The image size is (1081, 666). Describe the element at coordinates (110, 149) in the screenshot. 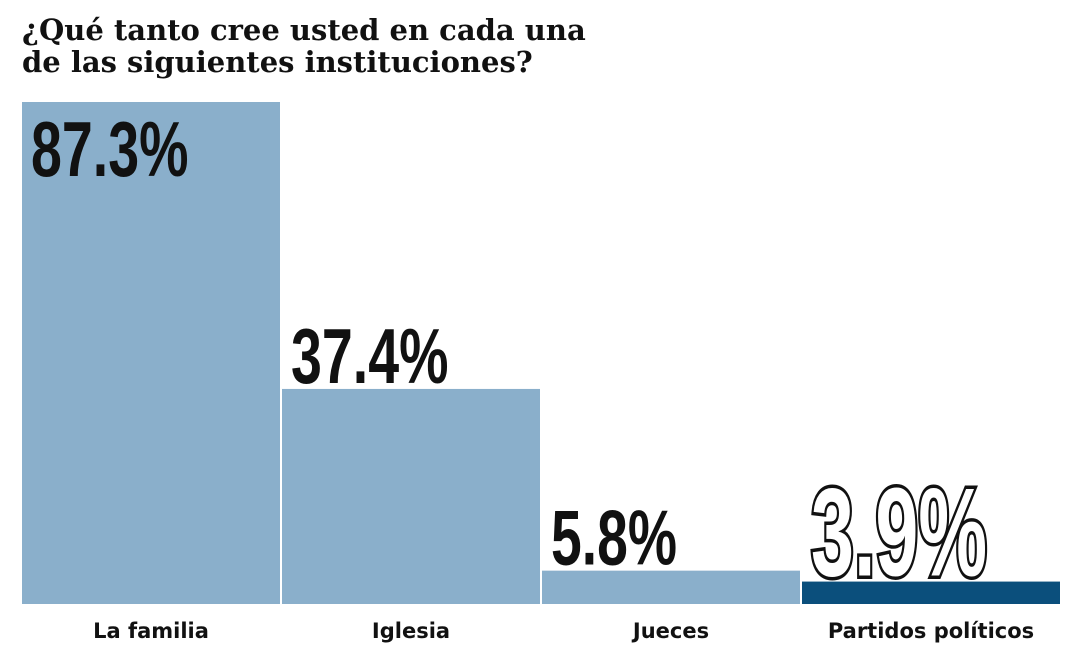

I see `value-label: 87.3%` at that location.